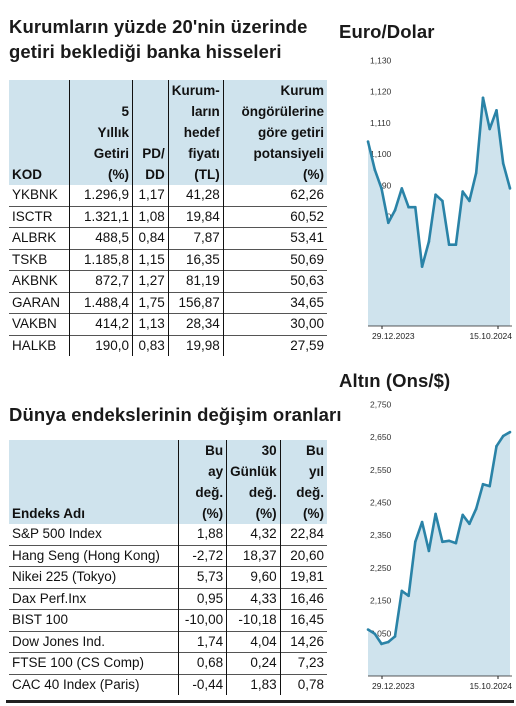  What do you see at coordinates (101, 132) in the screenshot?
I see `bank-header-return: 5 Yıllık Getiri (%)` at bounding box center [101, 132].